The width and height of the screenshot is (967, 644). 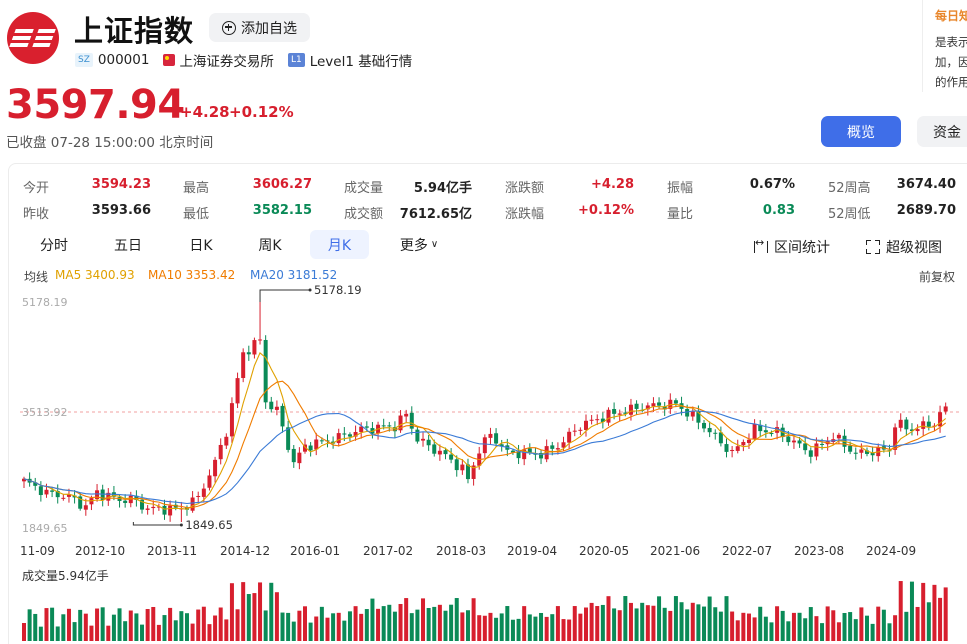 What do you see at coordinates (100, 551) in the screenshot?
I see `x-axis-tick-label: 2012-10` at bounding box center [100, 551].